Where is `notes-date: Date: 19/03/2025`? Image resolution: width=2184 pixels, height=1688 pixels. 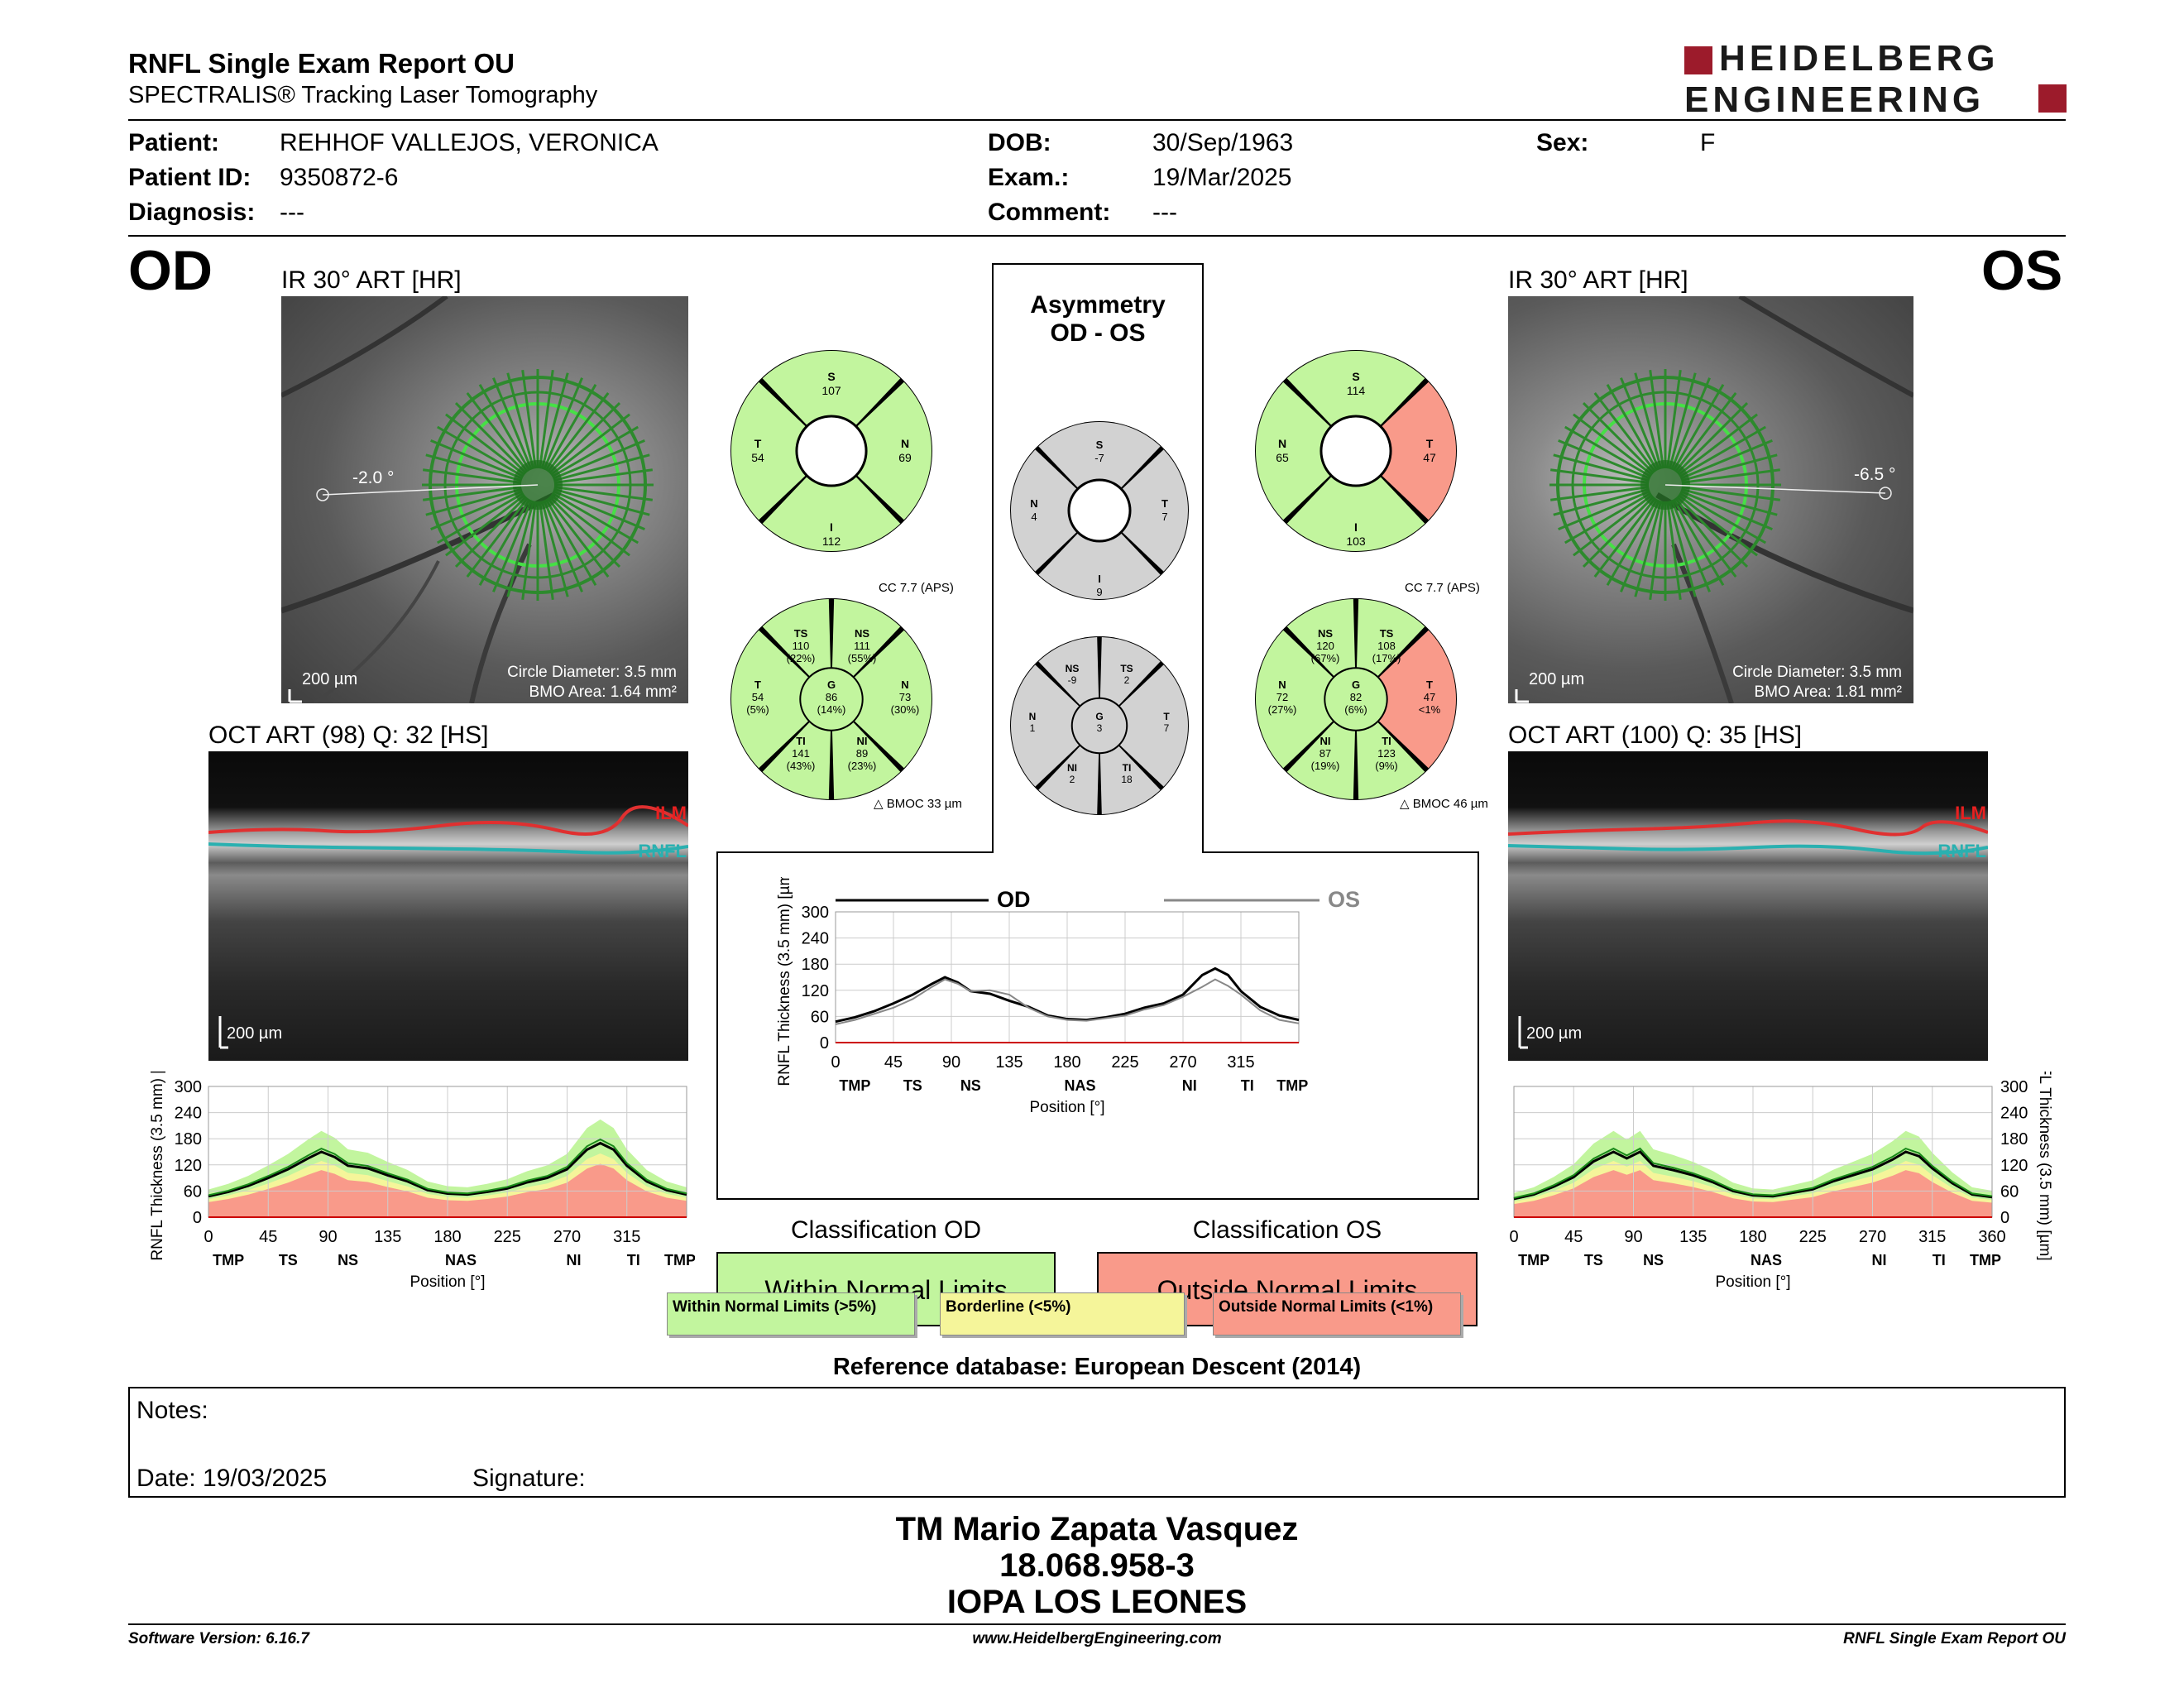 notes-date: Date: 19/03/2025 is located at coordinates (232, 1478).